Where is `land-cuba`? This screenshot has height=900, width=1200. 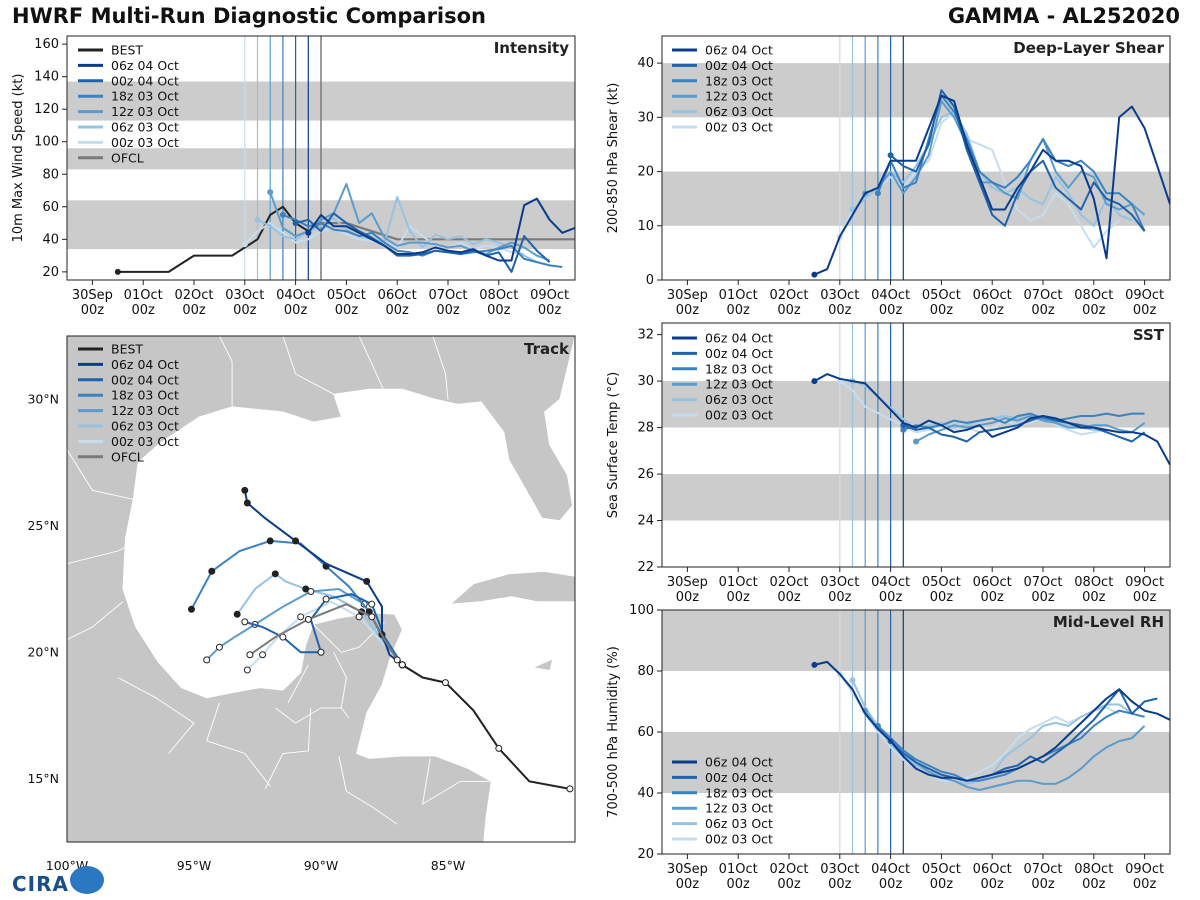 land-cuba is located at coordinates (512, 587).